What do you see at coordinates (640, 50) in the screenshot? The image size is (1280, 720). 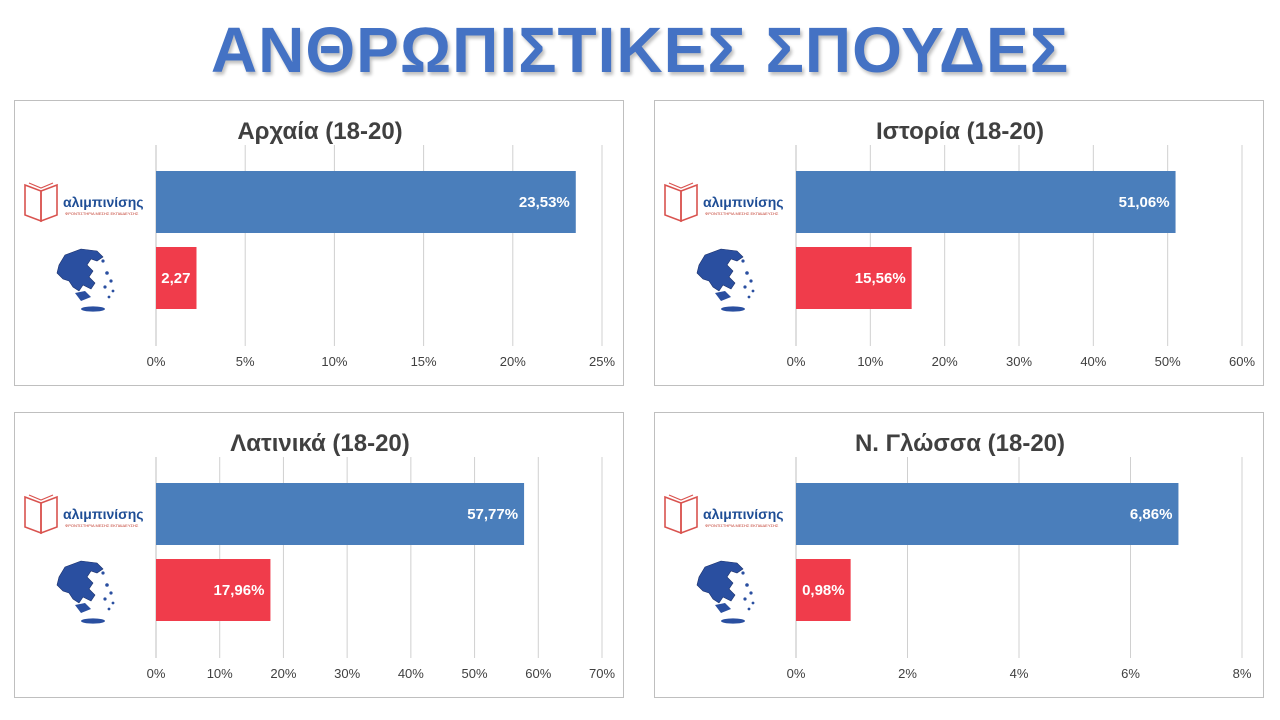 I see `page-title: ΑΝΘΡΩΠΙΣΤΙΚΕΣ ΣΠΟΥΔΕΣ` at bounding box center [640, 50].